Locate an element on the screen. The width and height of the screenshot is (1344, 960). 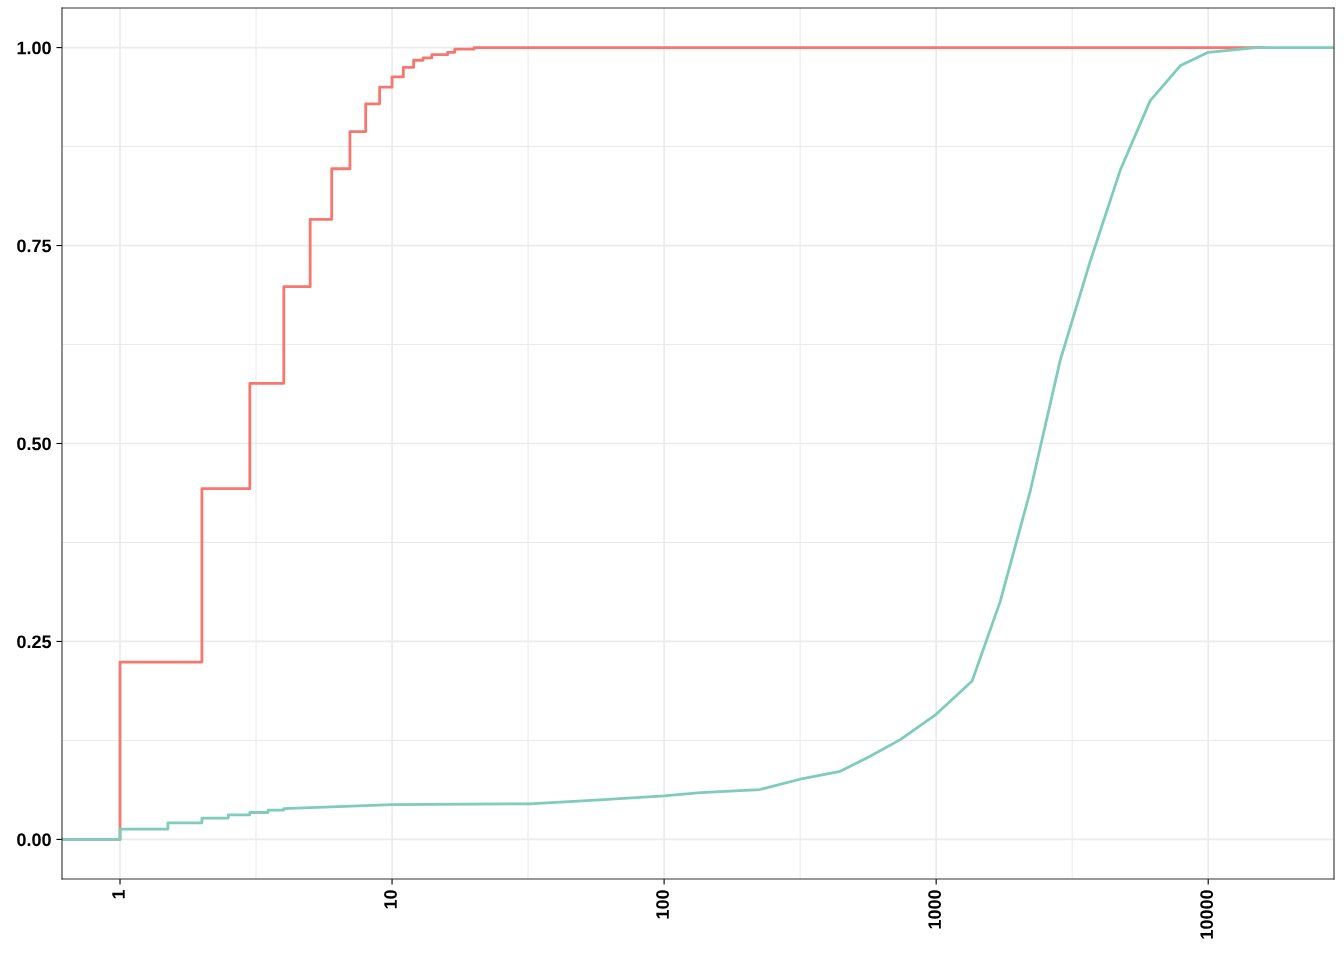
y-tick-label: 0.75 is located at coordinates (34, 246).